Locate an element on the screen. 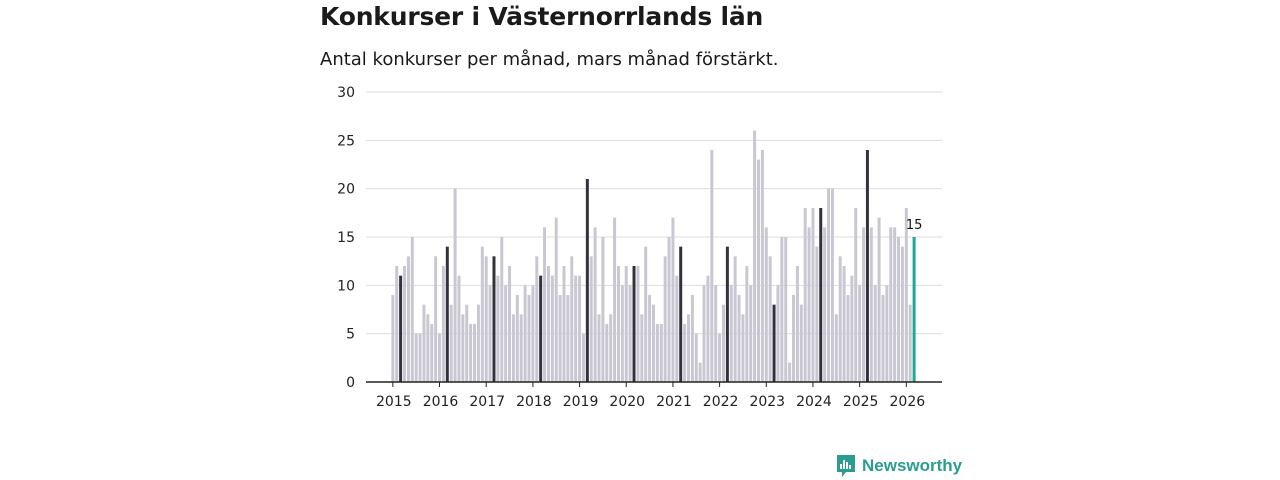 Image resolution: width=1280 pixels, height=480 pixels. bar-2017-apr is located at coordinates (498, 328).